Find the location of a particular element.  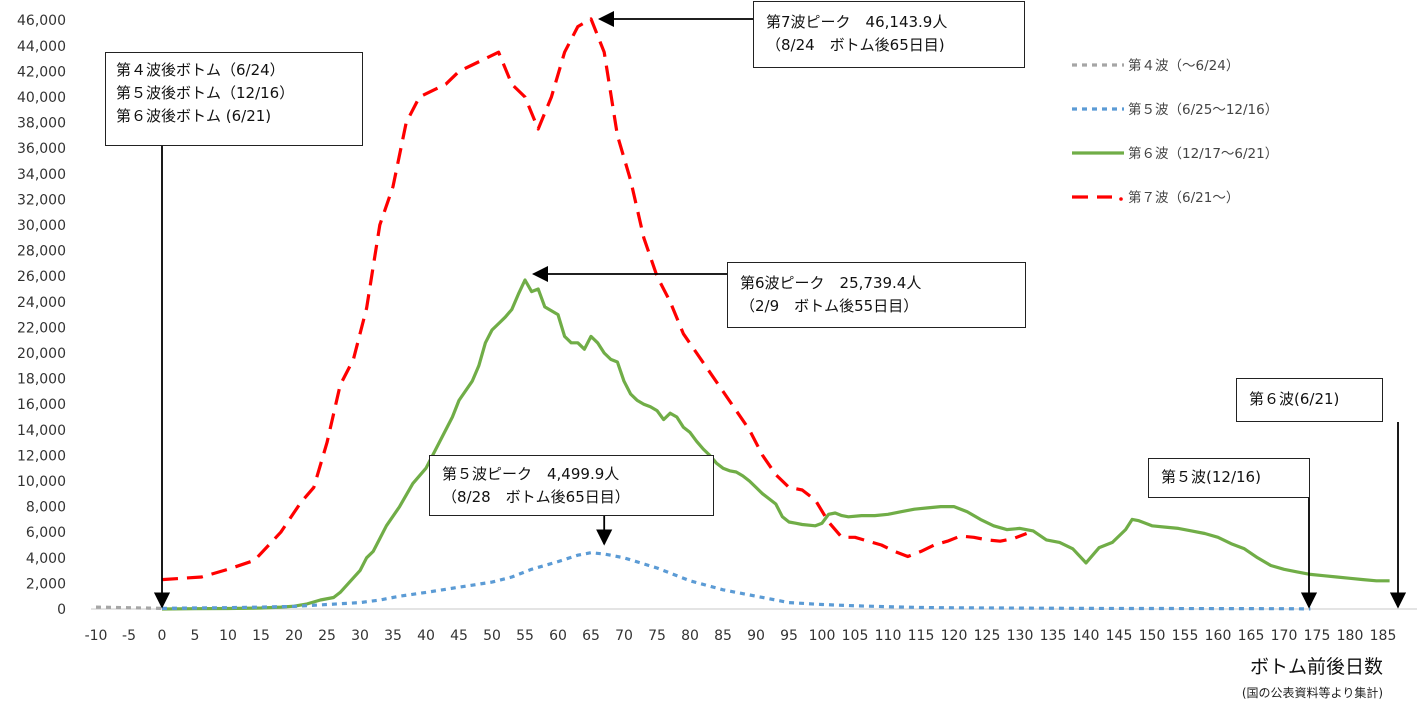

y-tick-label: 42,000 is located at coordinates (41, 72).